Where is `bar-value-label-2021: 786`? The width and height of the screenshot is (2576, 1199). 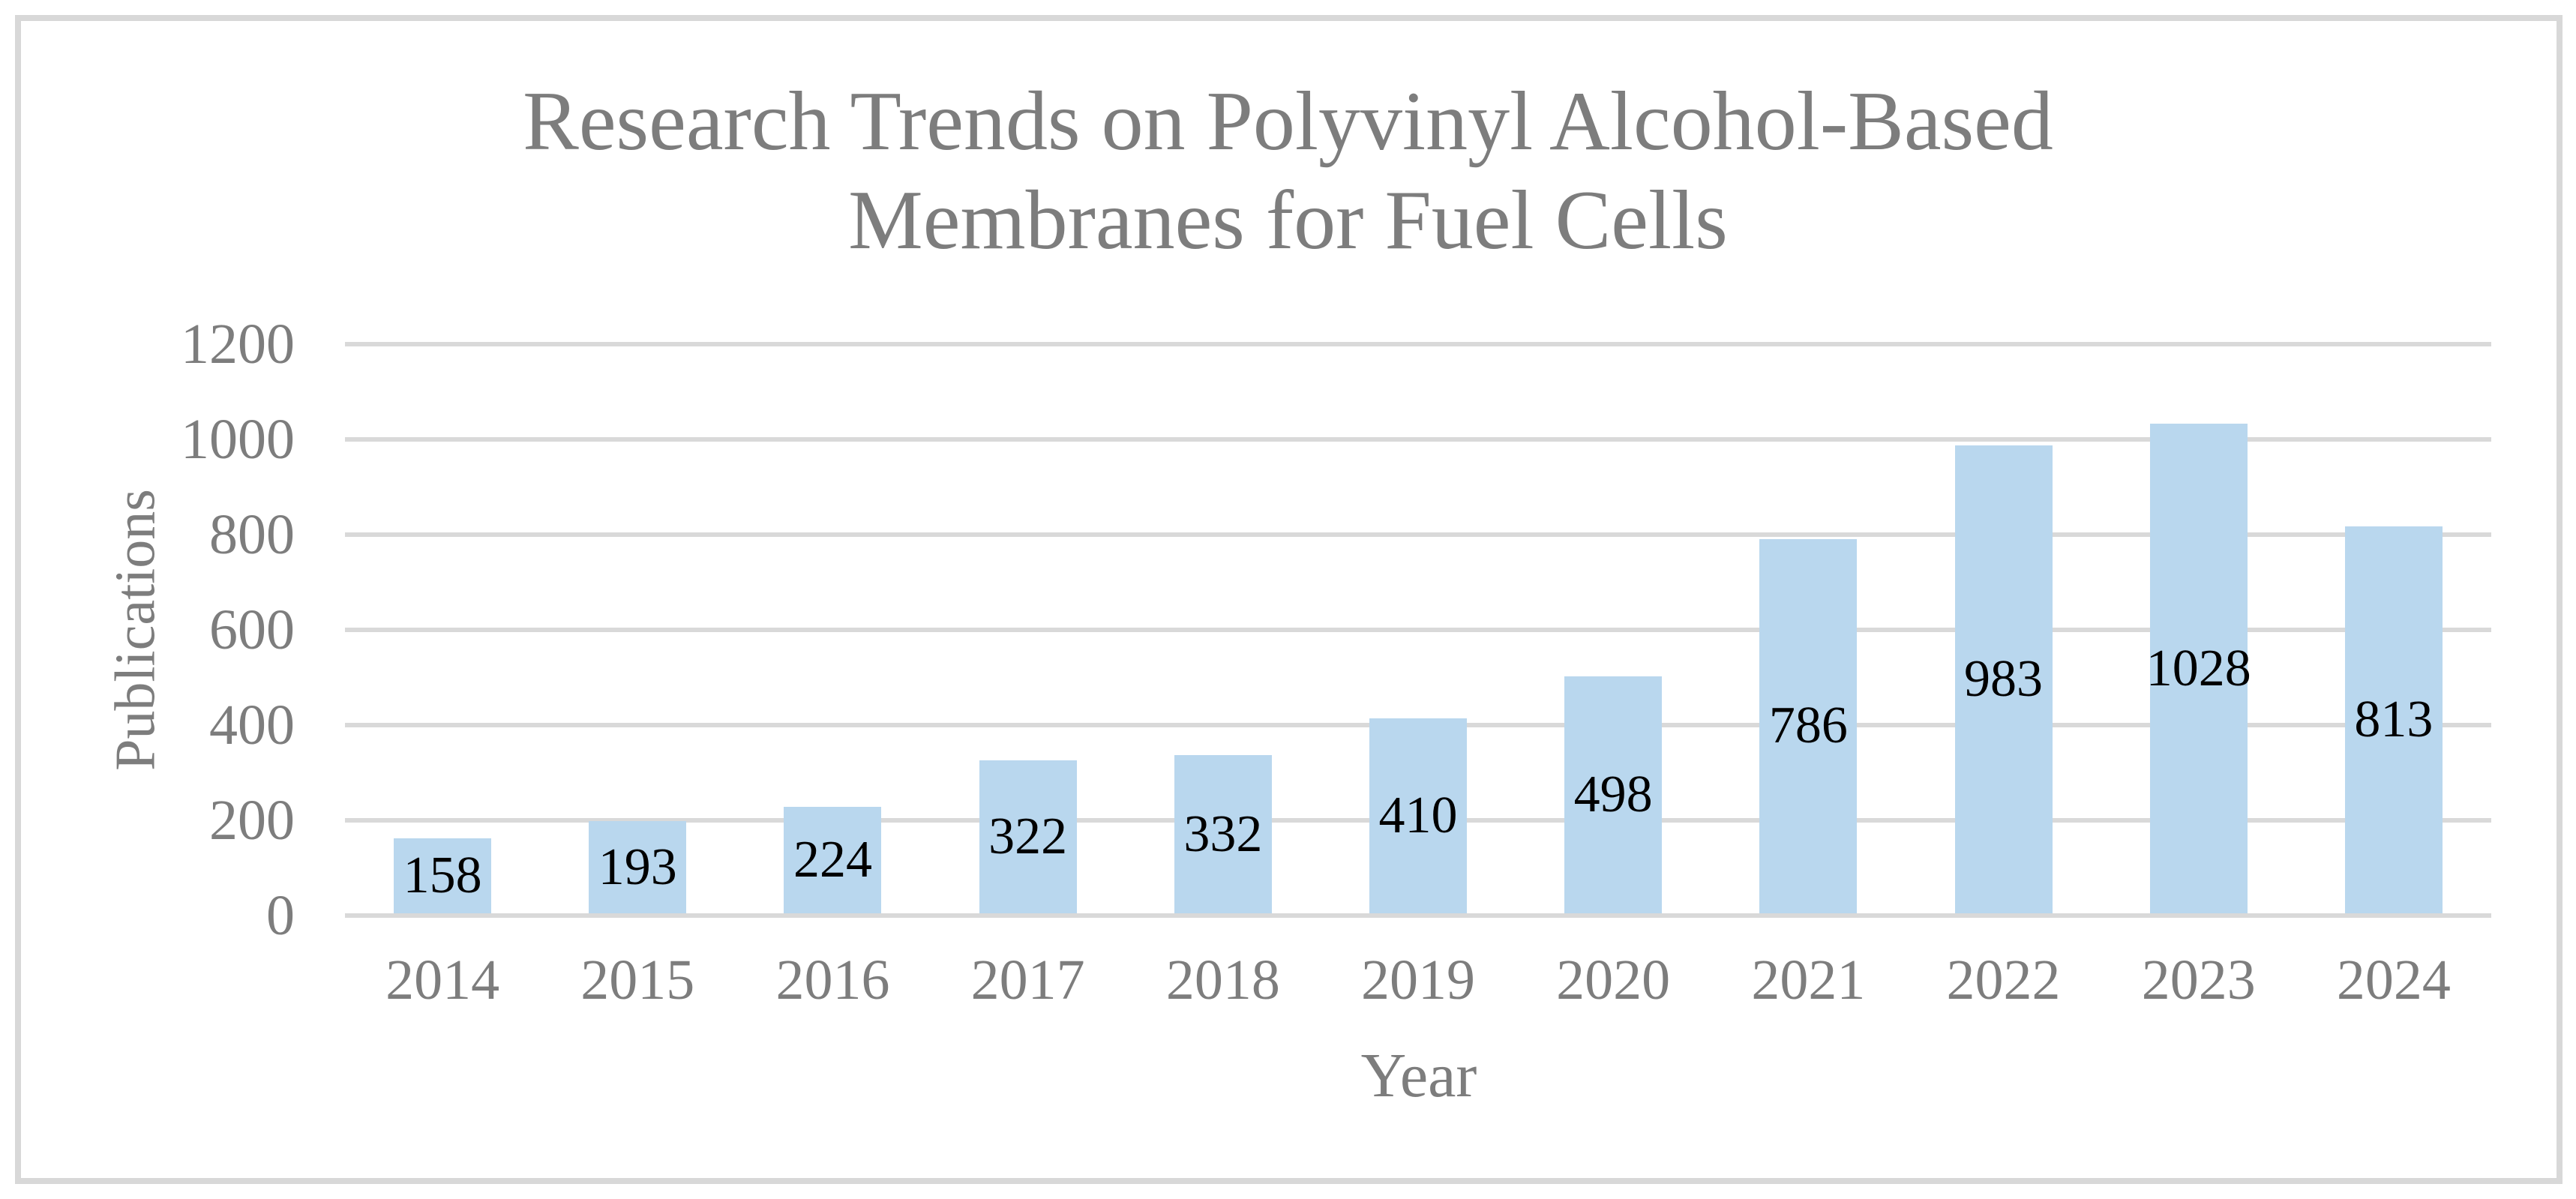
bar-value-label-2021: 786 is located at coordinates (1808, 726).